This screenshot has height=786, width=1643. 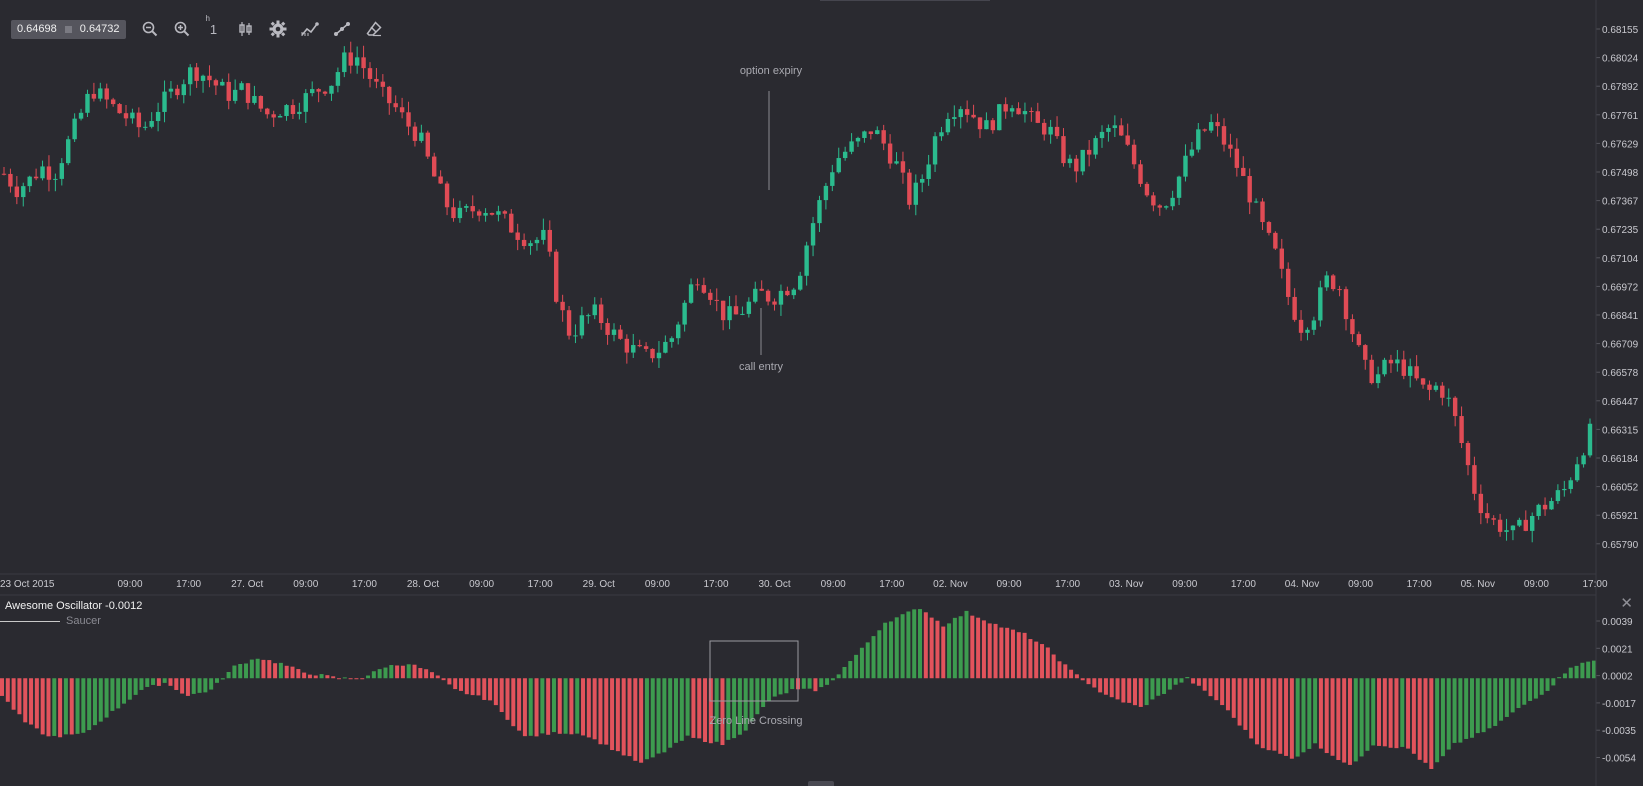 I want to click on saucer-legend-label: Saucer, so click(x=83, y=621).